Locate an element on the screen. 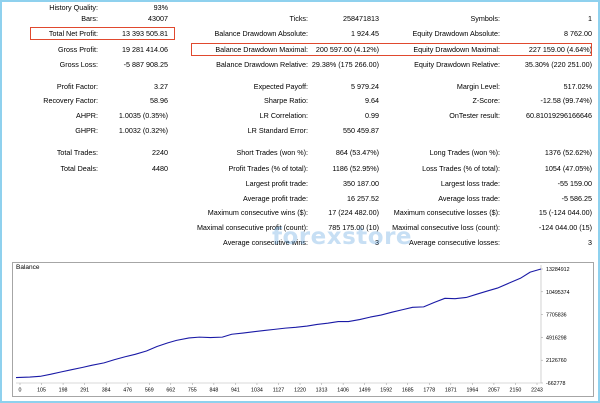  stat-value: 0.99 is located at coordinates (372, 115).